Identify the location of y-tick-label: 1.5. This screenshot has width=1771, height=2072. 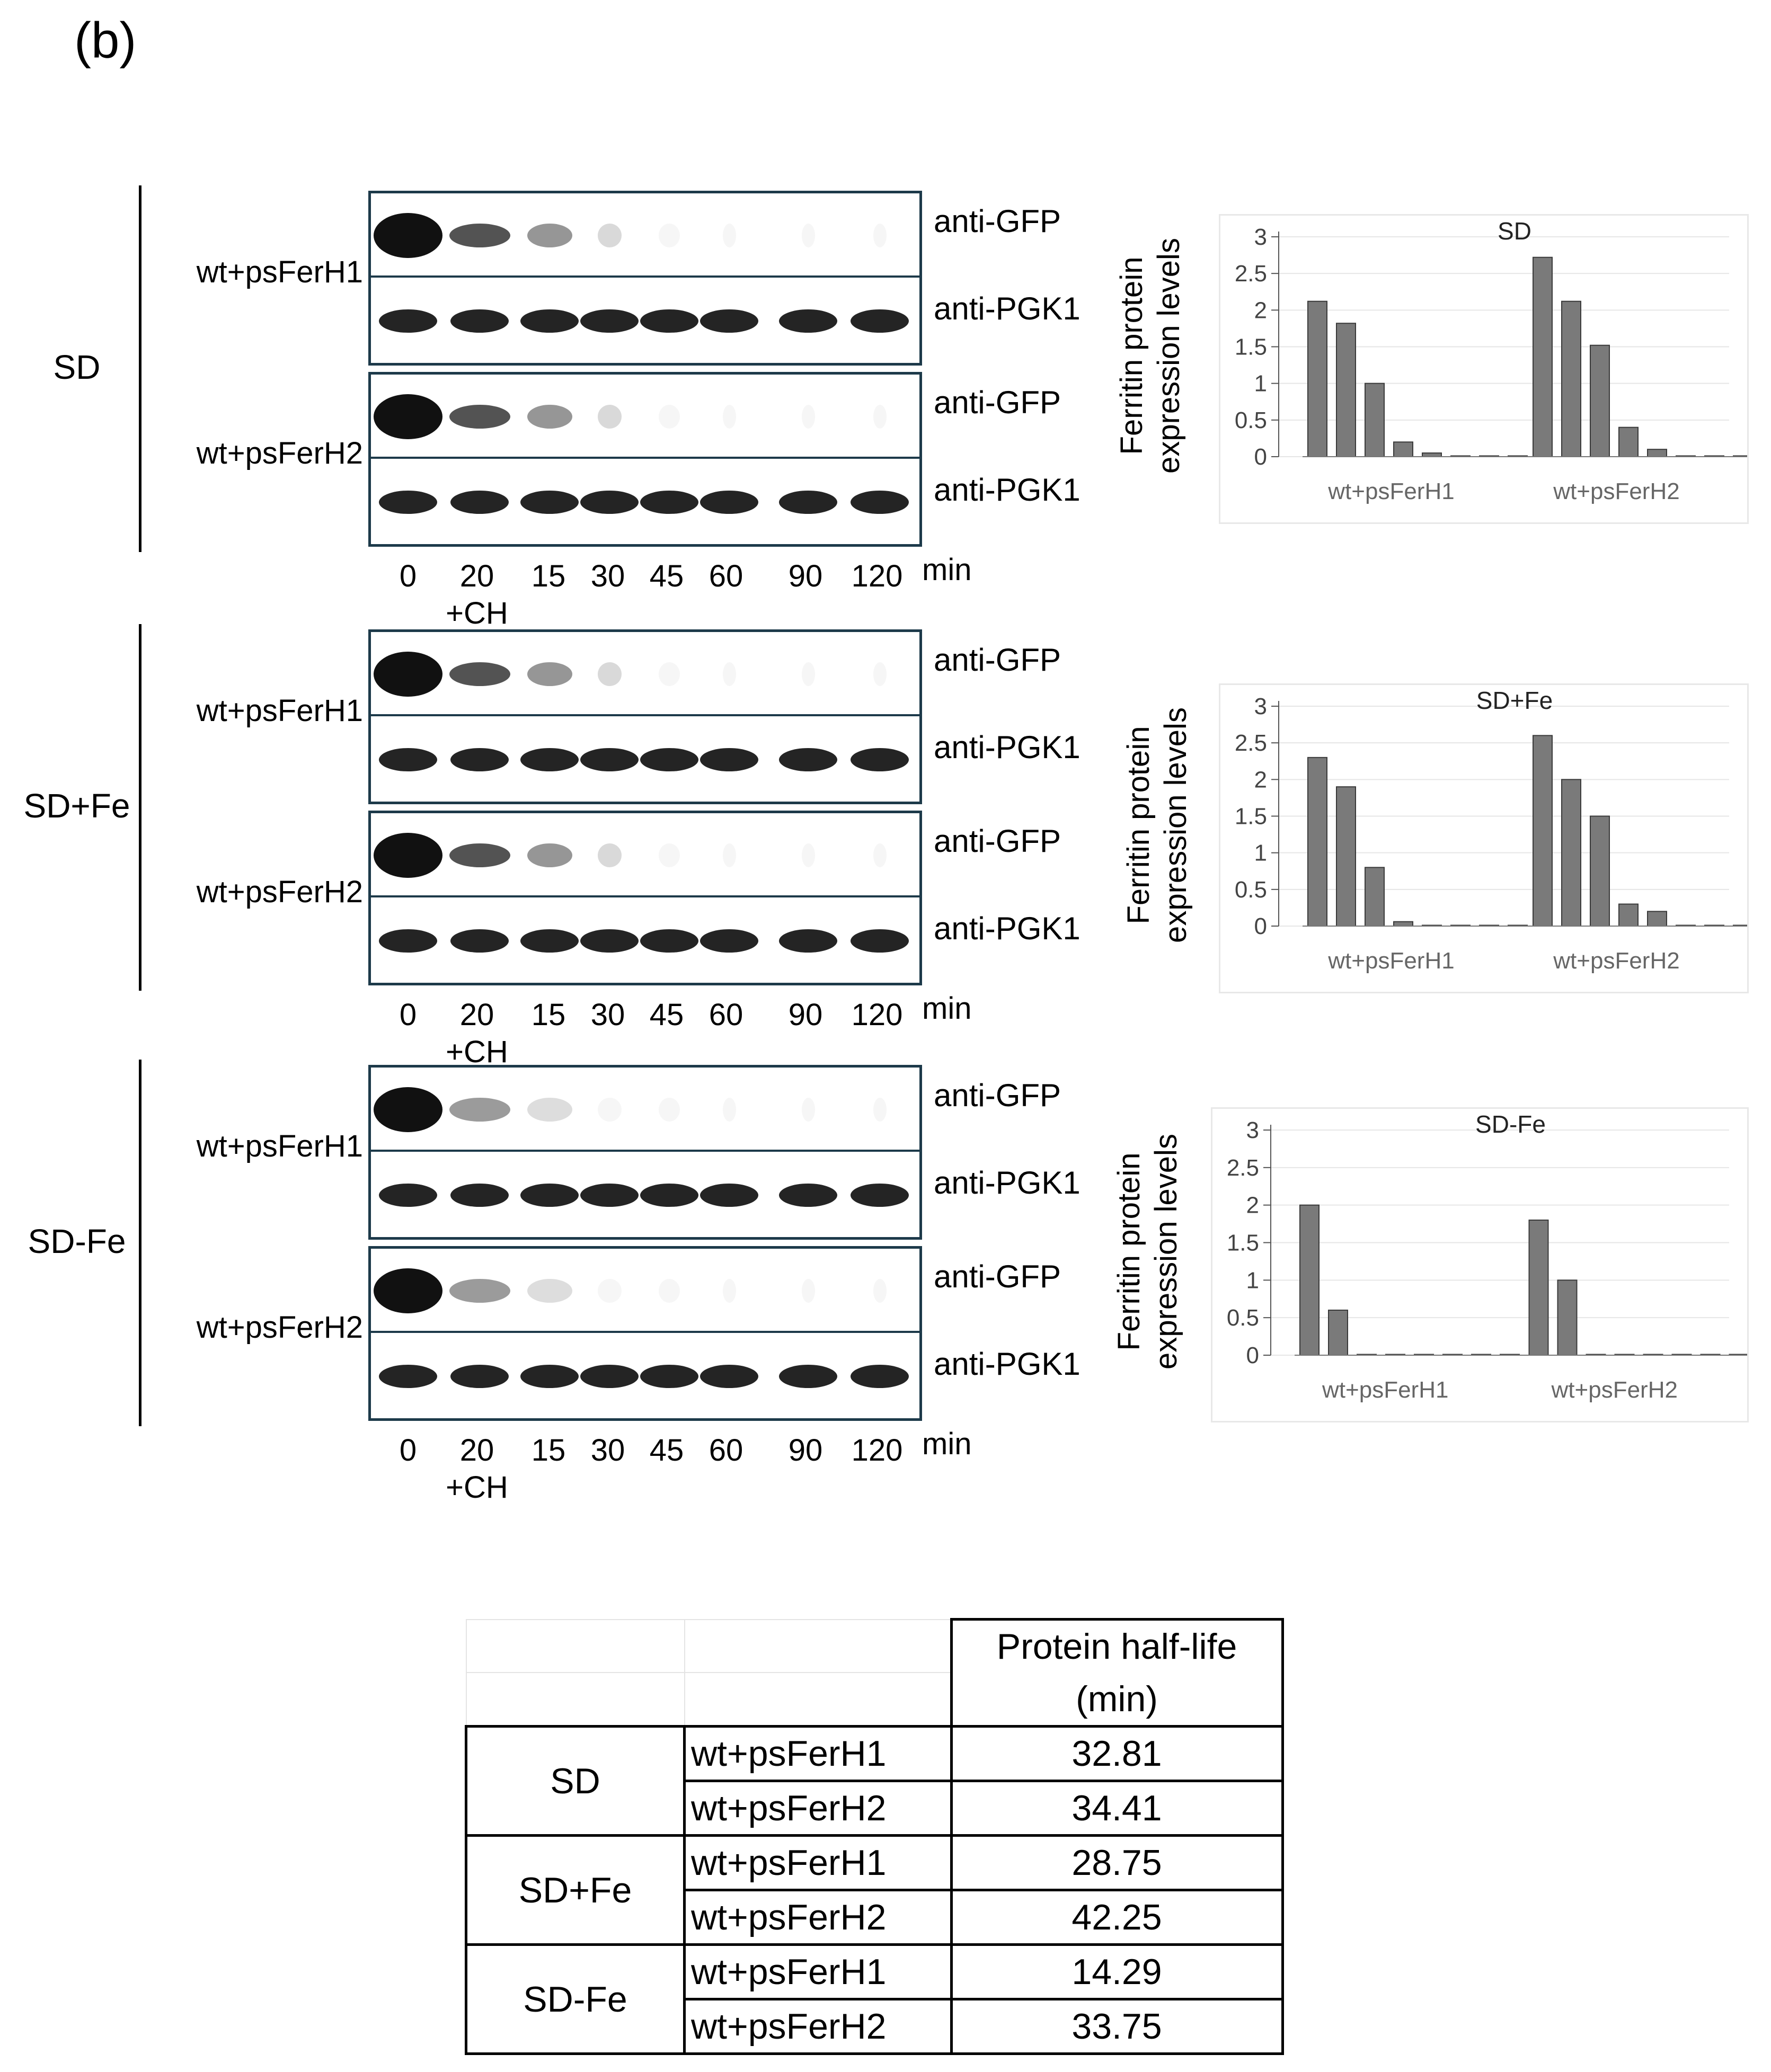
(1243, 1243).